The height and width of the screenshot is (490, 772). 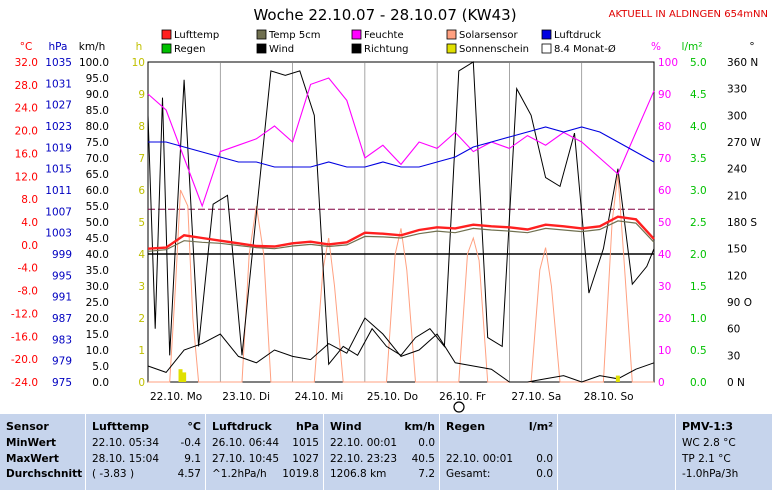 I want to click on stats-lufttemp-unit: °C, so click(x=194, y=426).